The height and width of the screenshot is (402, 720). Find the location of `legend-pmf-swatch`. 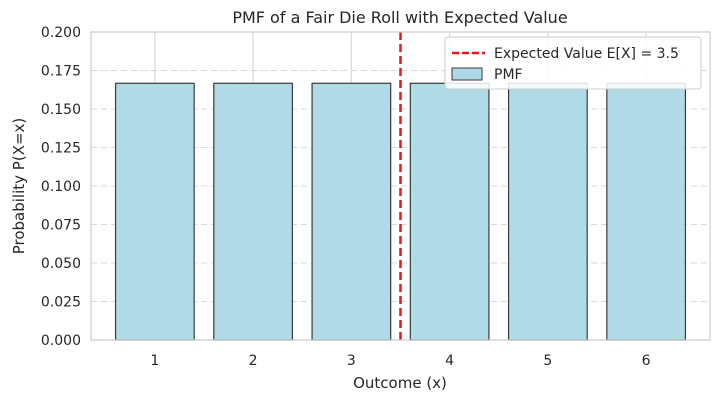

legend-pmf-swatch is located at coordinates (467, 74).